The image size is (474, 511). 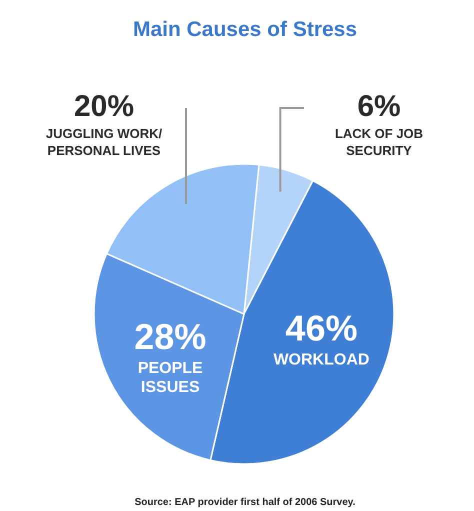 What do you see at coordinates (104, 142) in the screenshot?
I see `slice-label: JUGGLING WORK/ PERSONAL LIVES` at bounding box center [104, 142].